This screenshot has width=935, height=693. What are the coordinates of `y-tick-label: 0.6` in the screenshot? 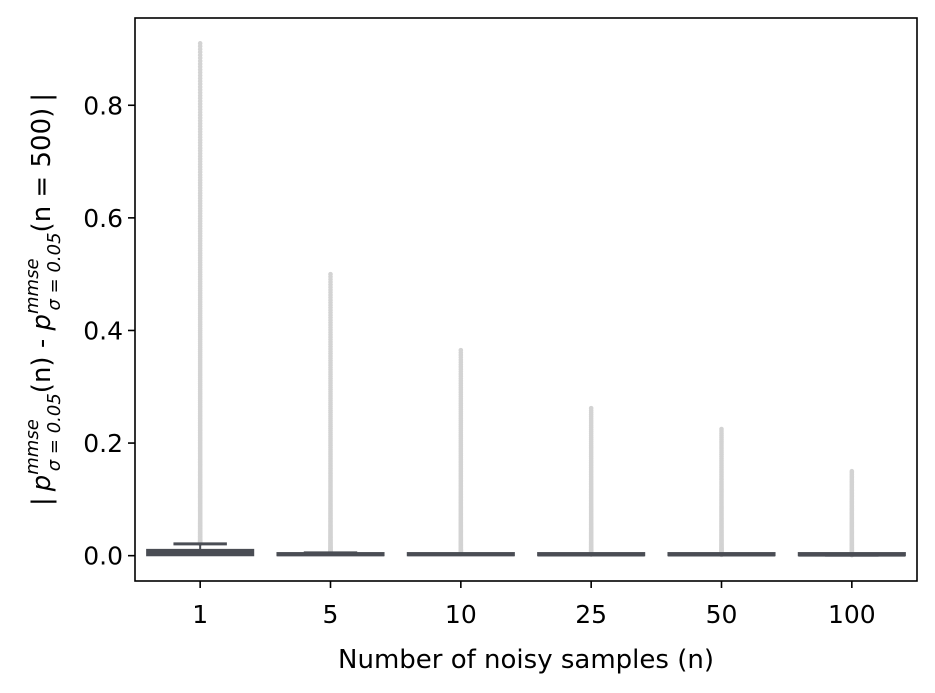 It's located at (103, 218).